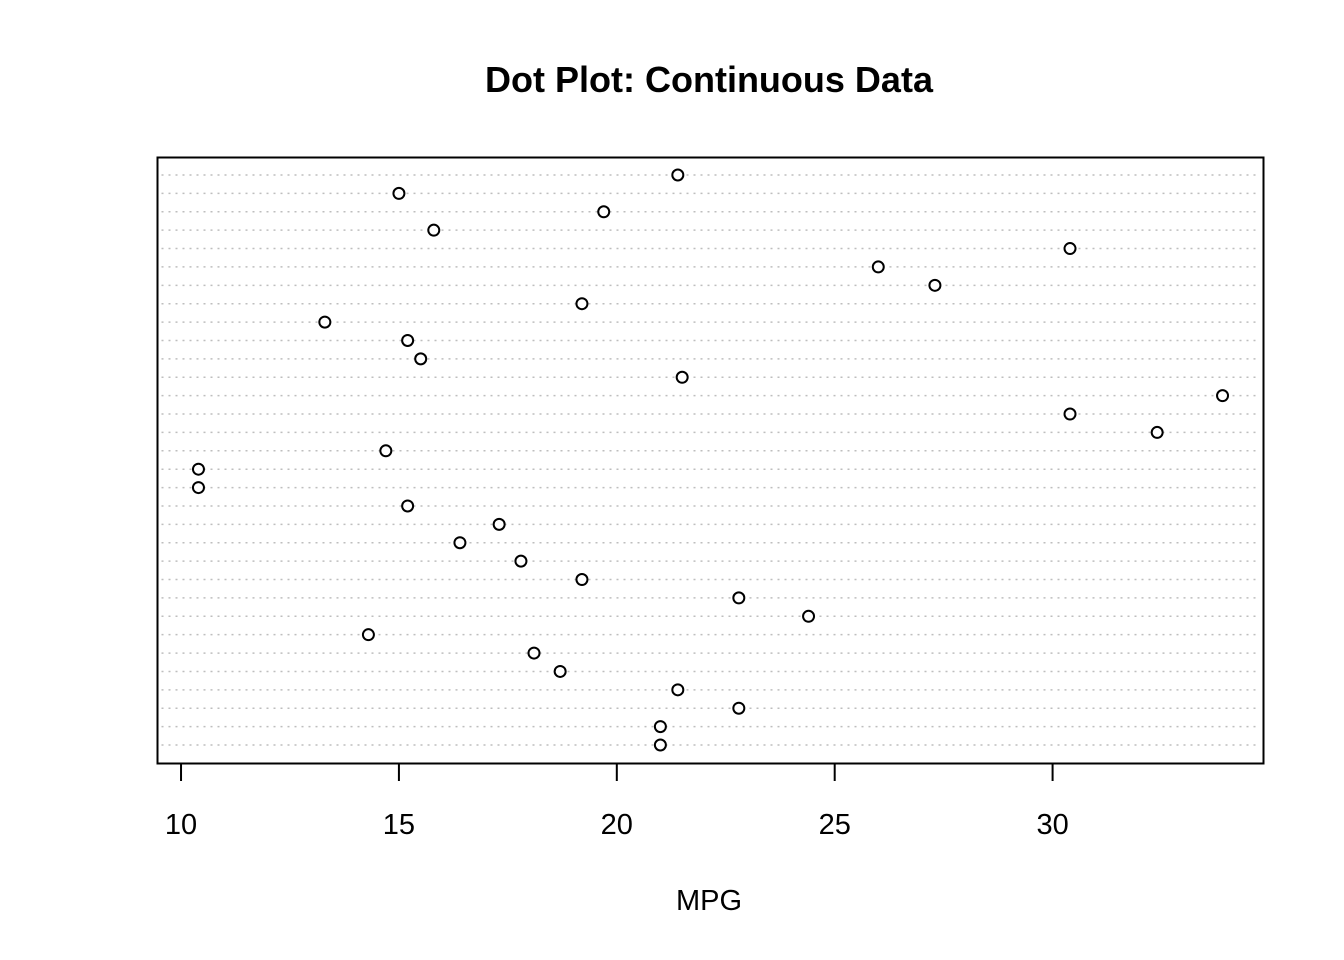 The height and width of the screenshot is (960, 1344). Describe the element at coordinates (617, 801) in the screenshot. I see `x-axis: 10 15 20 25 30` at that location.